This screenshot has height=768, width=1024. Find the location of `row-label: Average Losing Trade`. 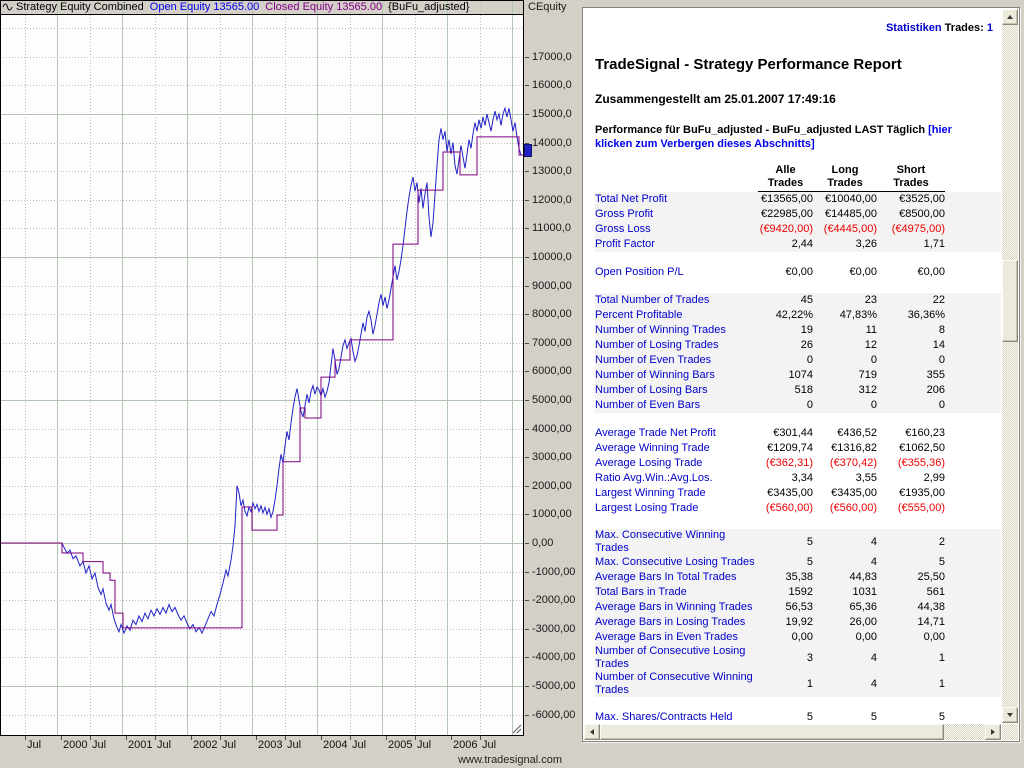

row-label: Average Losing Trade is located at coordinates (649, 463).